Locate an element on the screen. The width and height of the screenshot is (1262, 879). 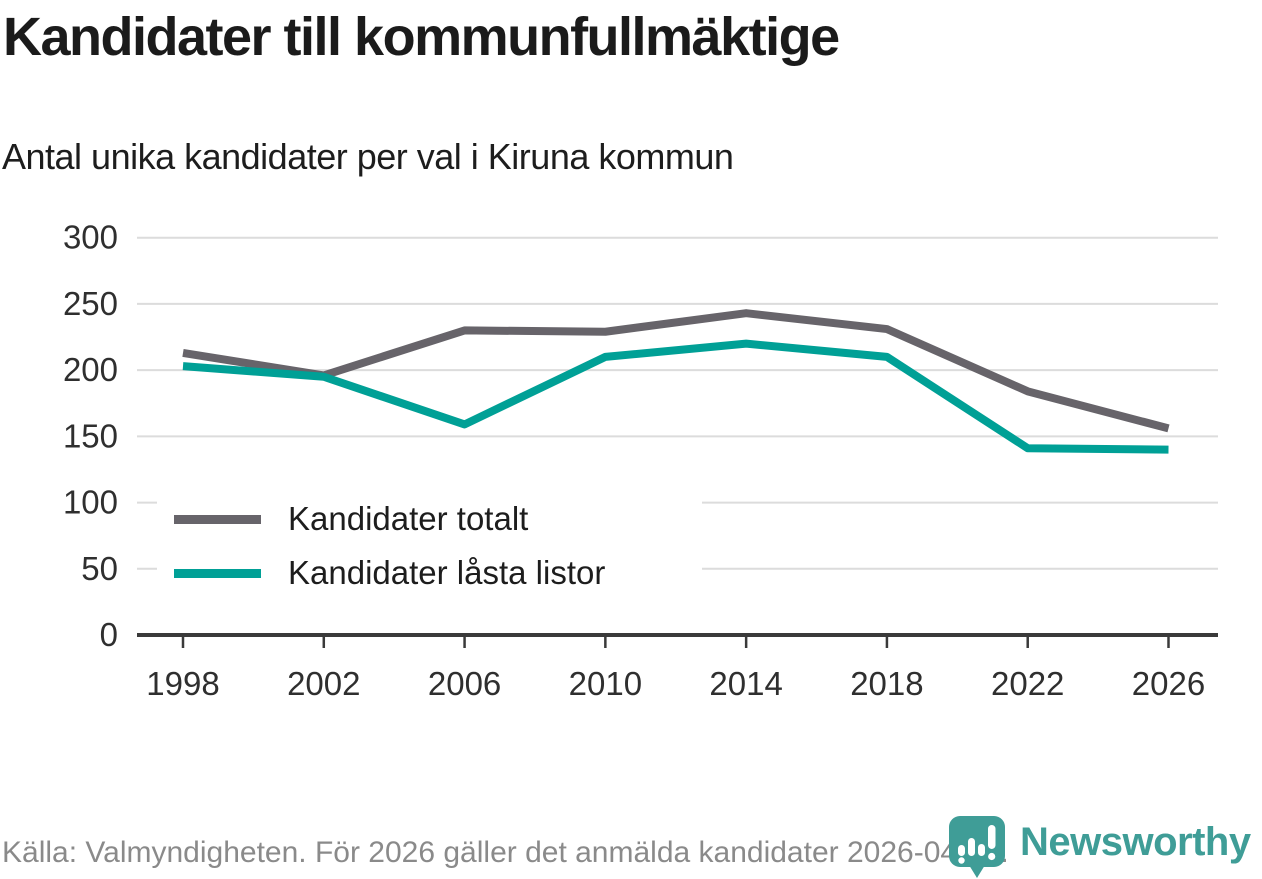
x-axis-tick-label: 2022 is located at coordinates (1027, 683).